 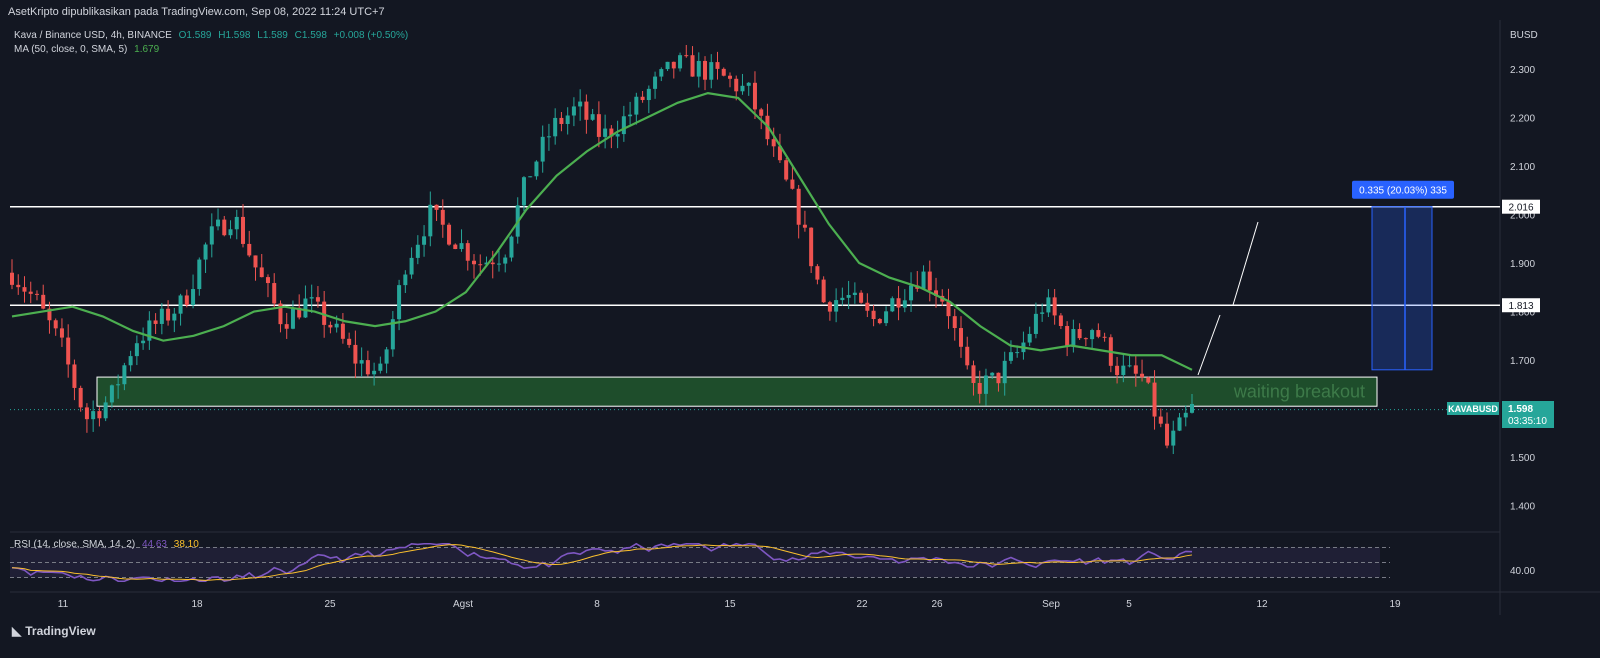 I want to click on ma-label: MA (50, close, 0, SMA, 5), so click(x=71, y=49).